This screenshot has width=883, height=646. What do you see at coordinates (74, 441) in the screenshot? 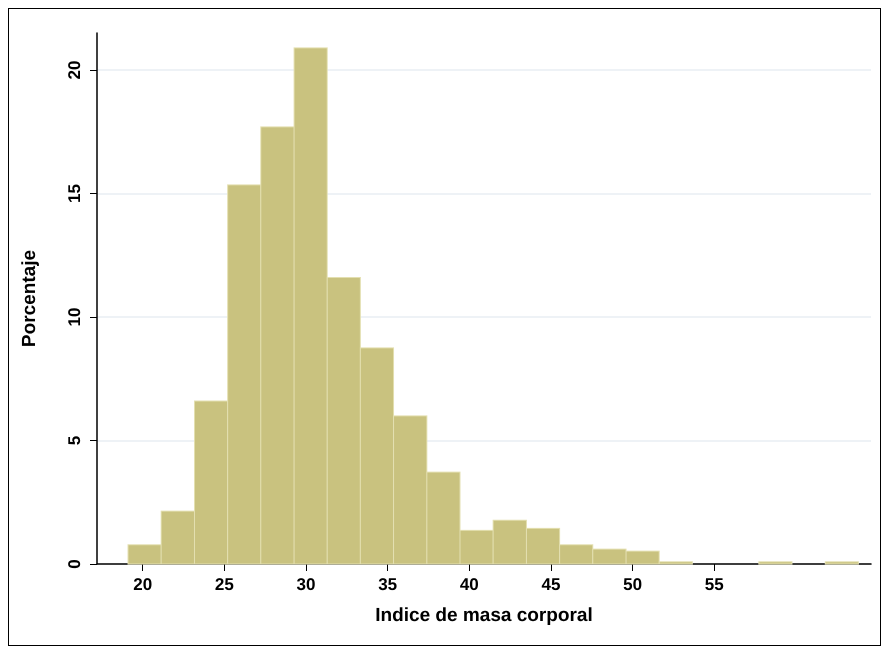
I see `y-tick-label: 5` at bounding box center [74, 441].